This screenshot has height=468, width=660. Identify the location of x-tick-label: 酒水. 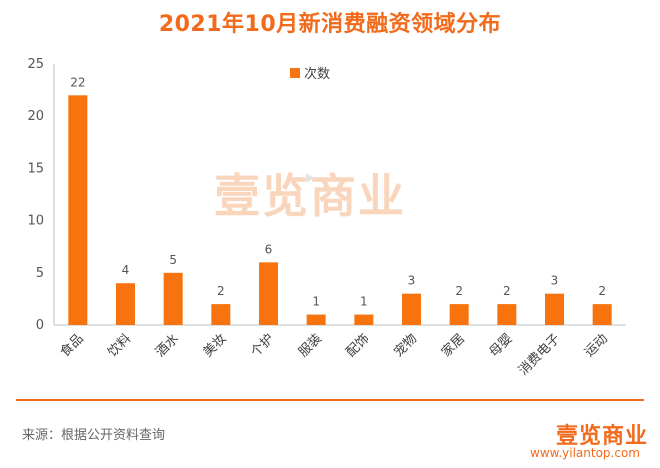
(167, 345).